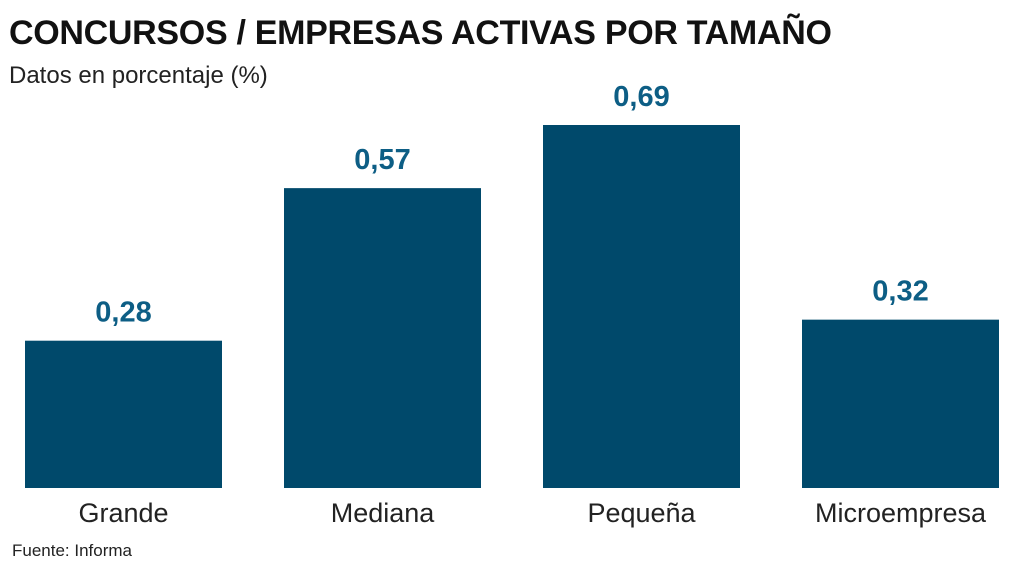 Image resolution: width=1028 pixels, height=578 pixels. Describe the element at coordinates (138, 75) in the screenshot. I see `chart-subtitle: Datos en porcentaje (%)` at that location.